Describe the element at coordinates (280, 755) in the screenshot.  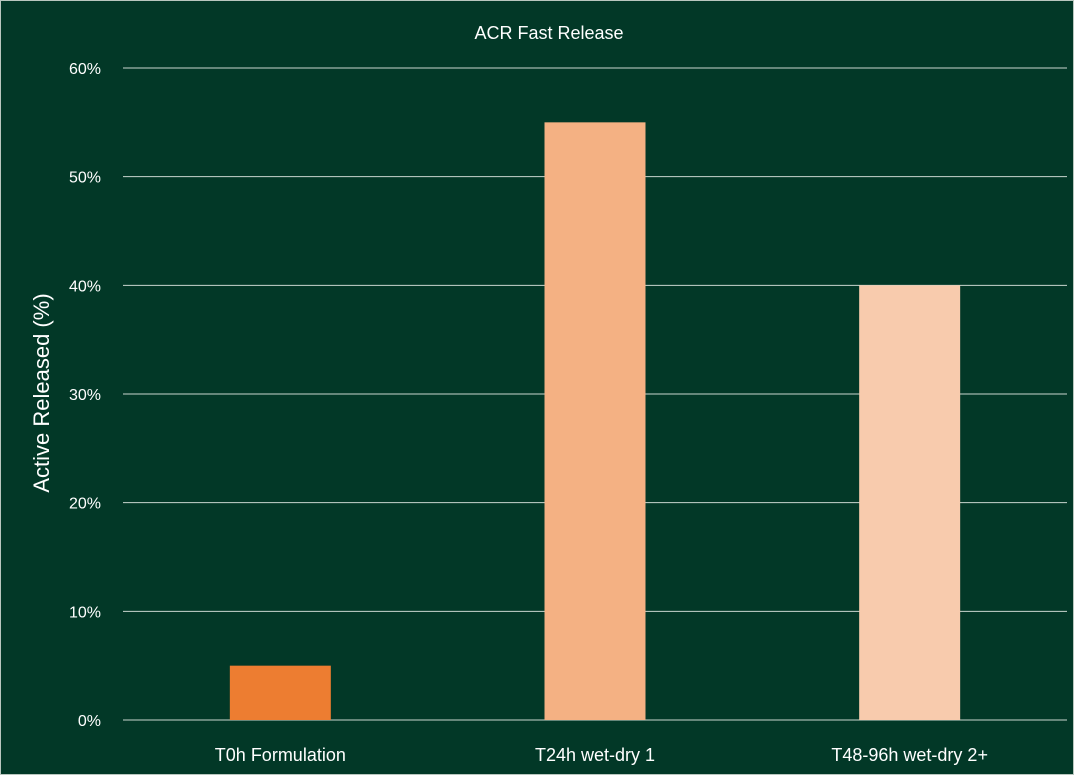
I see `x-category-label: T0h Formulation` at that location.